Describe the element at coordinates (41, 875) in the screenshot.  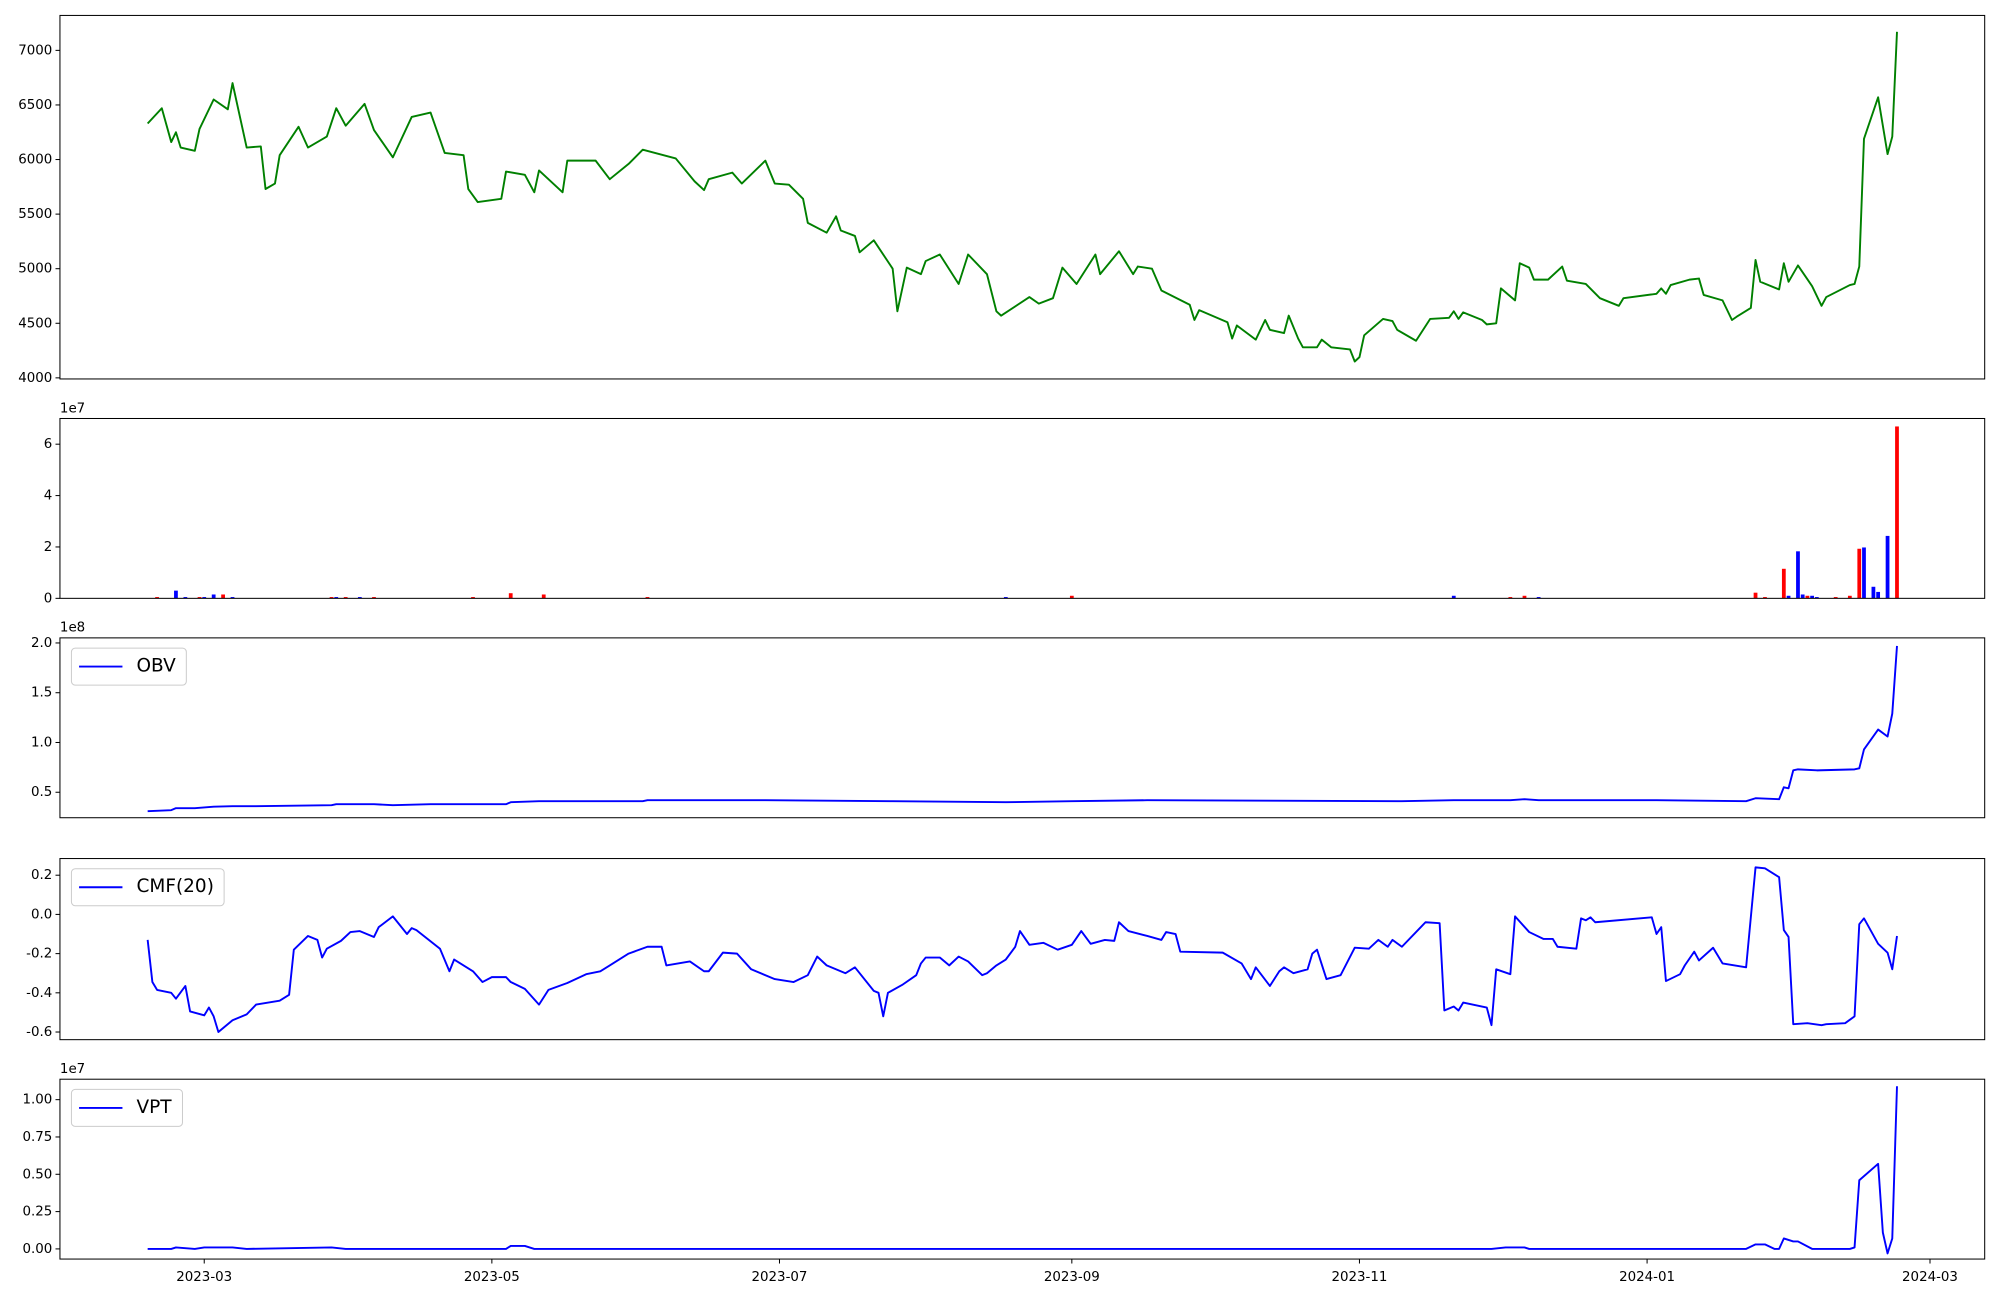
I see `y-tick-label: 0.2` at that location.